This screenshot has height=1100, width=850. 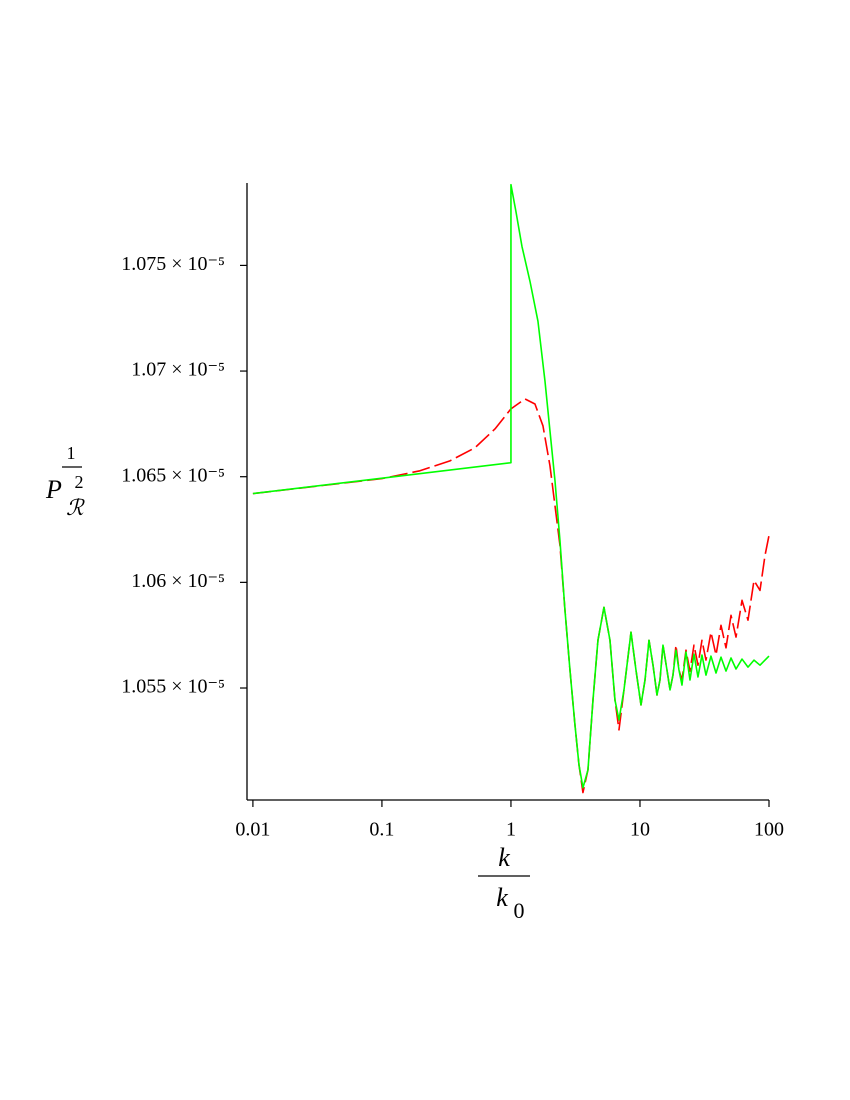 I want to click on x-tick-label: 0.01, so click(x=252, y=830).